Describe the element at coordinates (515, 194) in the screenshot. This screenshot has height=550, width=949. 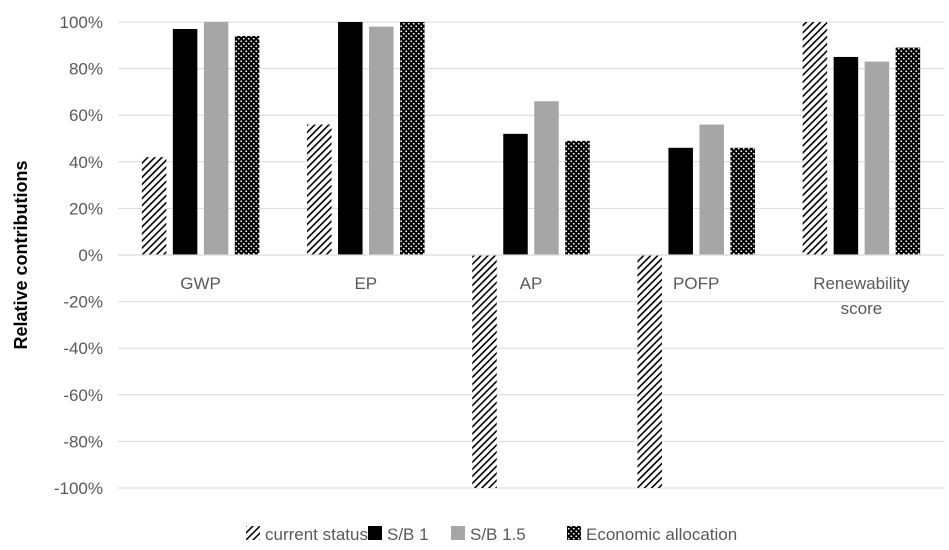
I see `bar-s-b-1-ap` at that location.